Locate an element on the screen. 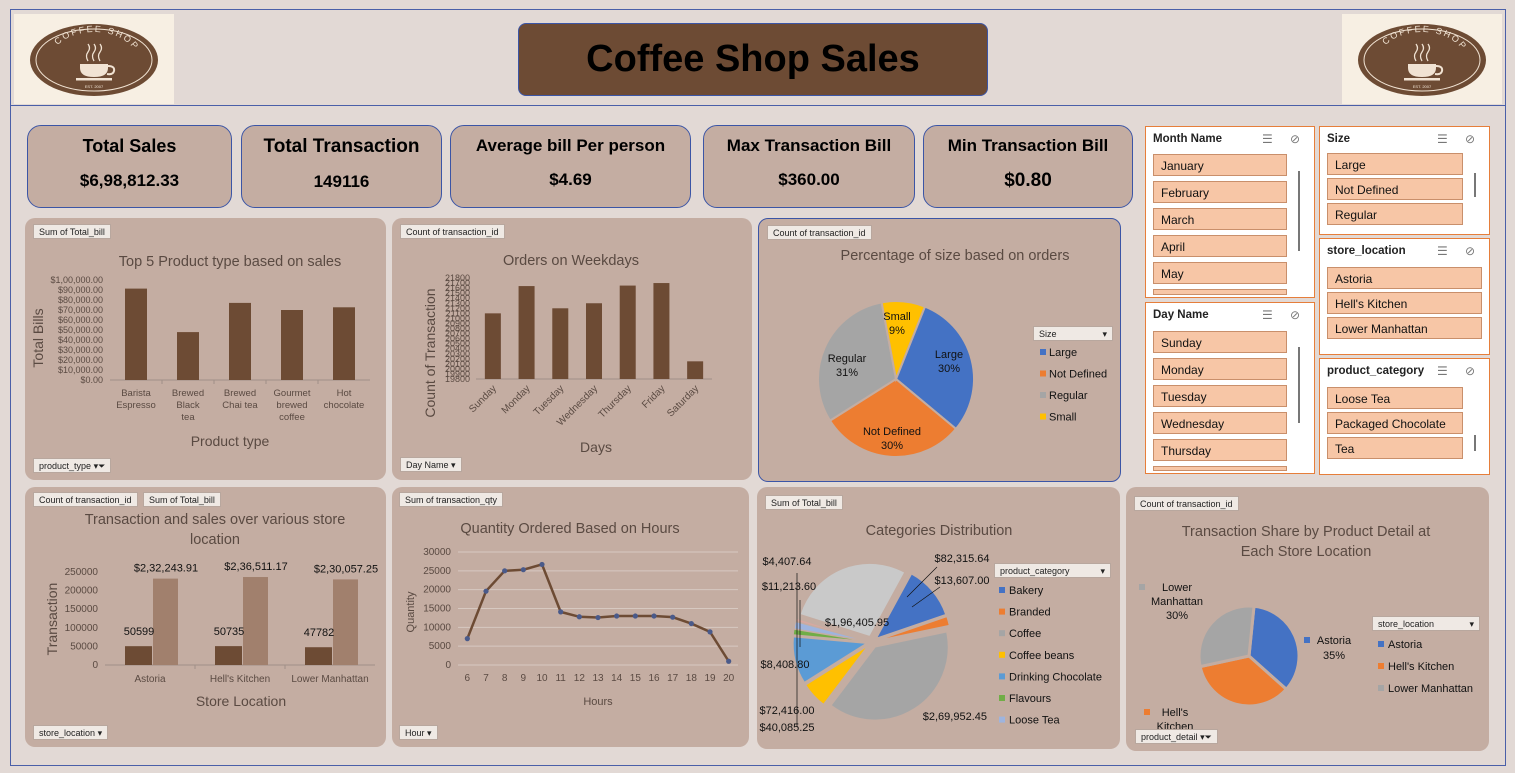 The width and height of the screenshot is (1515, 773). filter-button-product-detail: product_detail ▾⏷ is located at coordinates (1176, 736).